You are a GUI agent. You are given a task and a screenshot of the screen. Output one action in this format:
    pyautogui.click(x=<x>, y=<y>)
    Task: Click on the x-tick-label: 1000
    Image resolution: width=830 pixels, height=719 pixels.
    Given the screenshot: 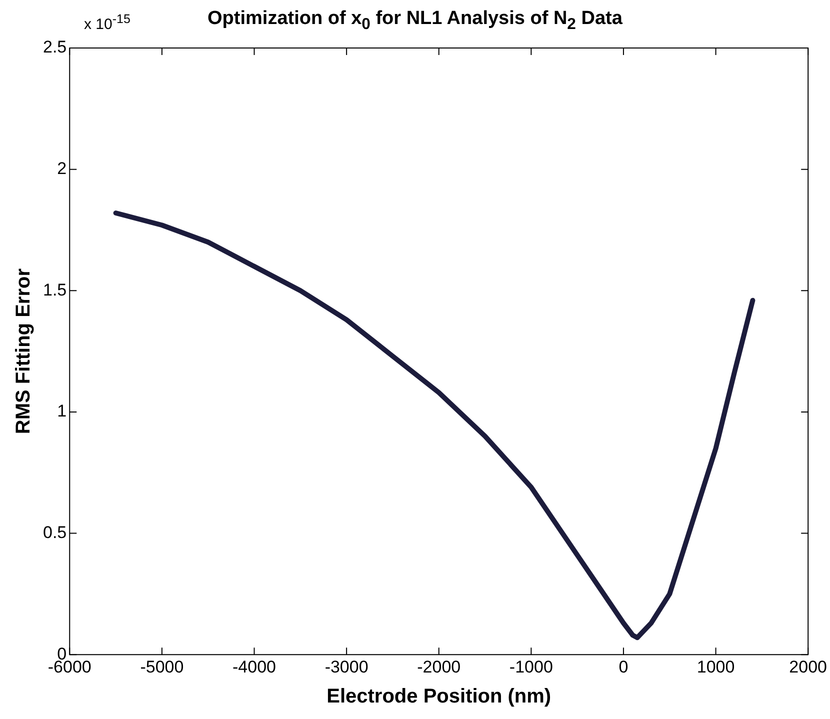 What is the action you would take?
    pyautogui.click(x=715, y=666)
    